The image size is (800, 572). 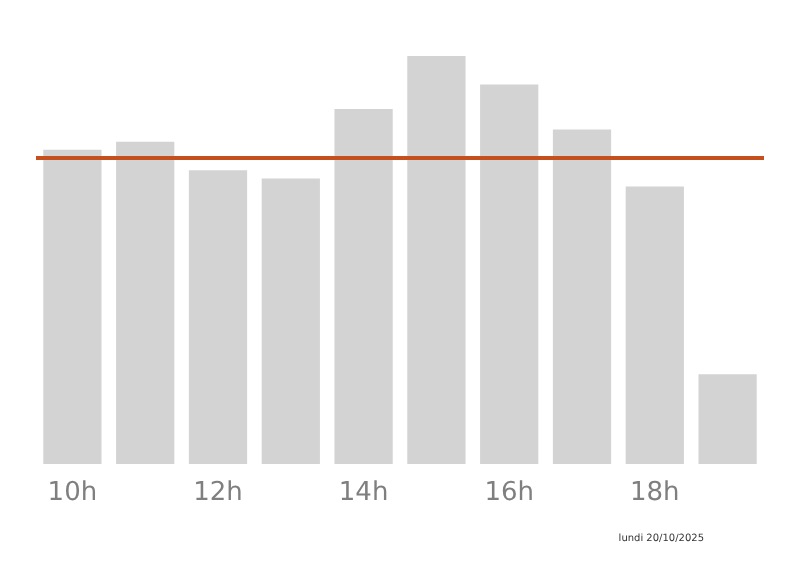 I want to click on x-tick-label: 16h, so click(x=509, y=493).